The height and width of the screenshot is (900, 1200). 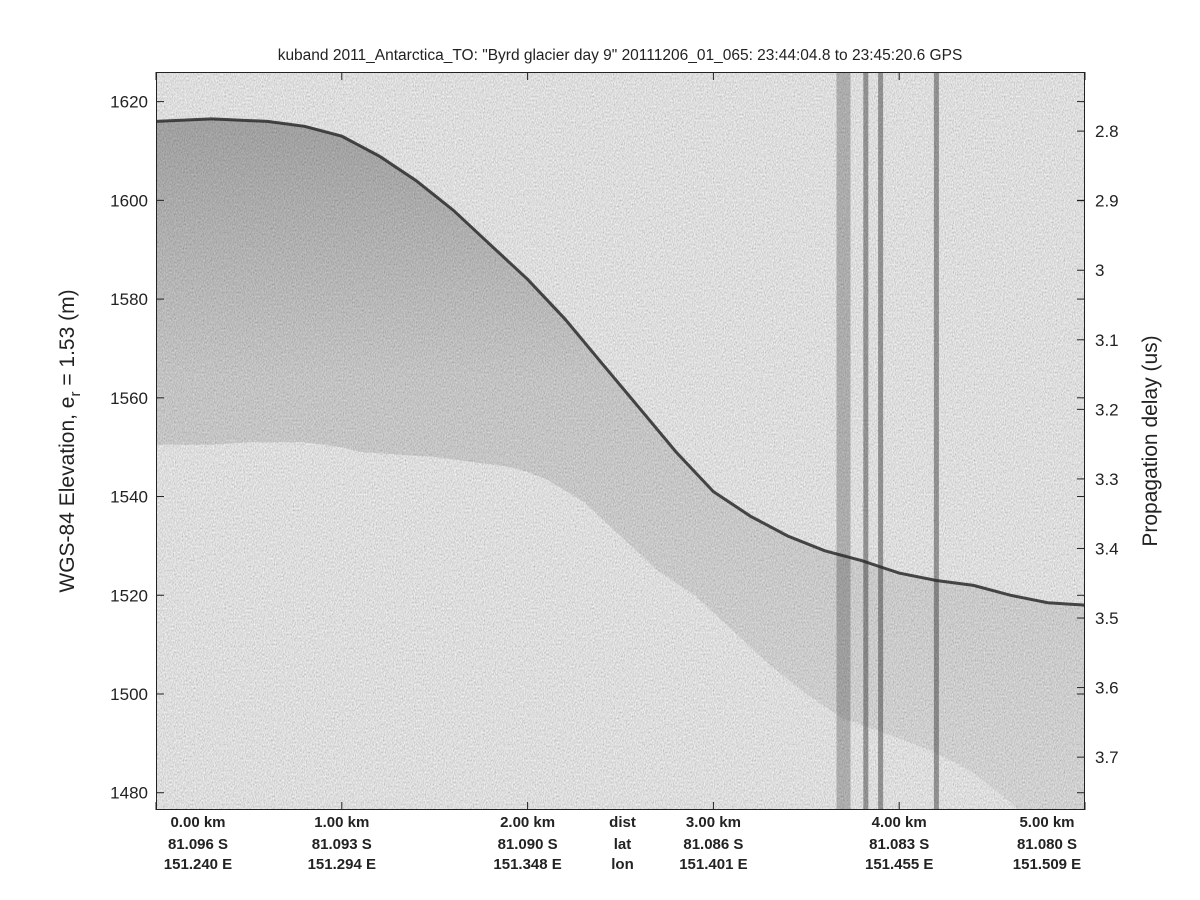 What do you see at coordinates (899, 864) in the screenshot?
I see `x-tick-lon-label: 151.455 E` at bounding box center [899, 864].